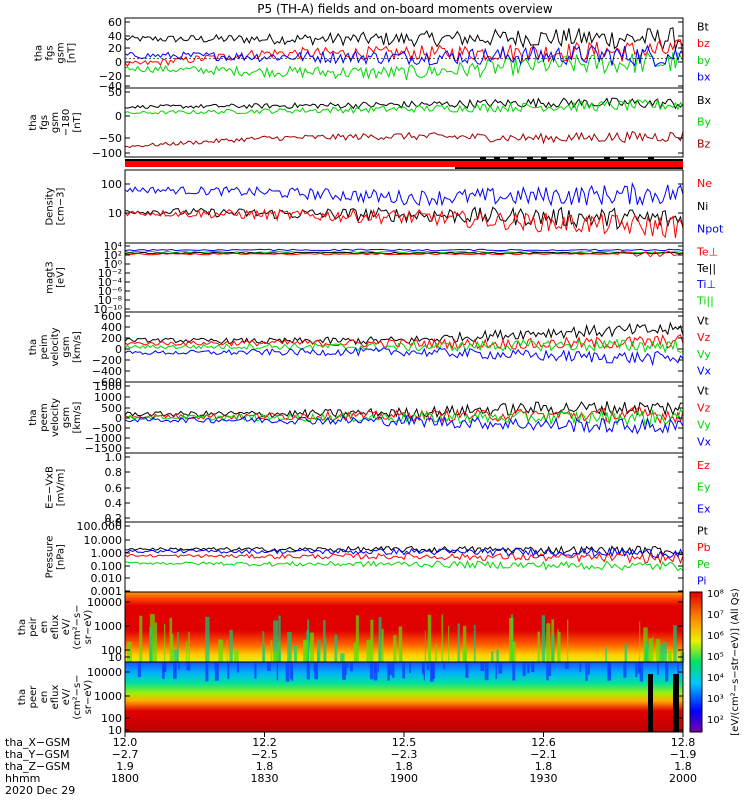  Describe the element at coordinates (111, 327) in the screenshot. I see `y-tick-label: 400` at that location.